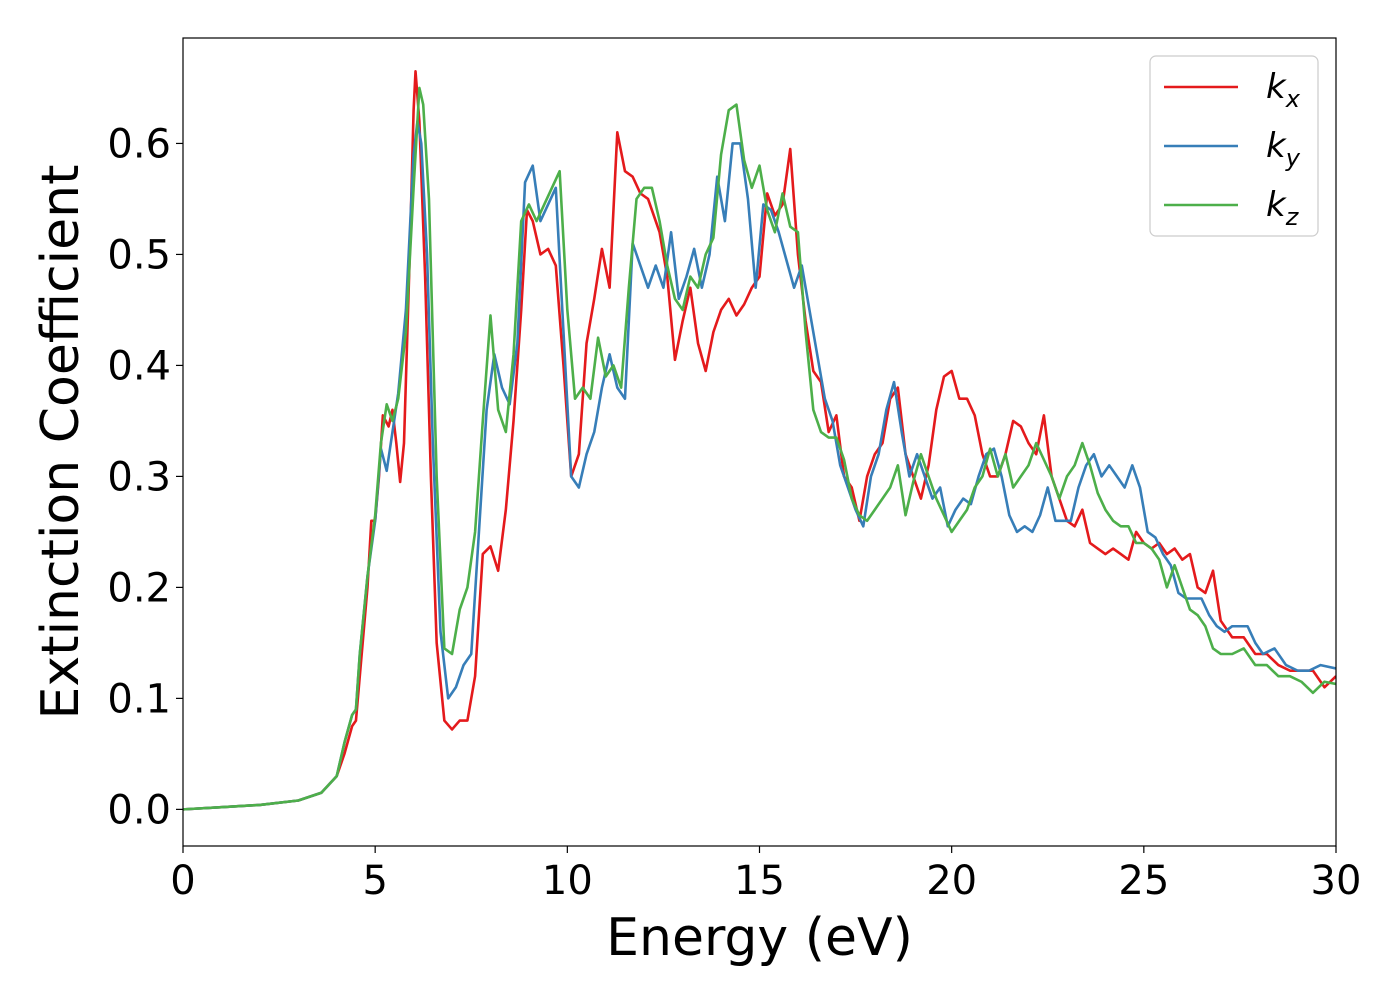 This screenshot has width=1400, height=1000. Describe the element at coordinates (139, 477) in the screenshot. I see `y-tick-label: 0.3` at that location.